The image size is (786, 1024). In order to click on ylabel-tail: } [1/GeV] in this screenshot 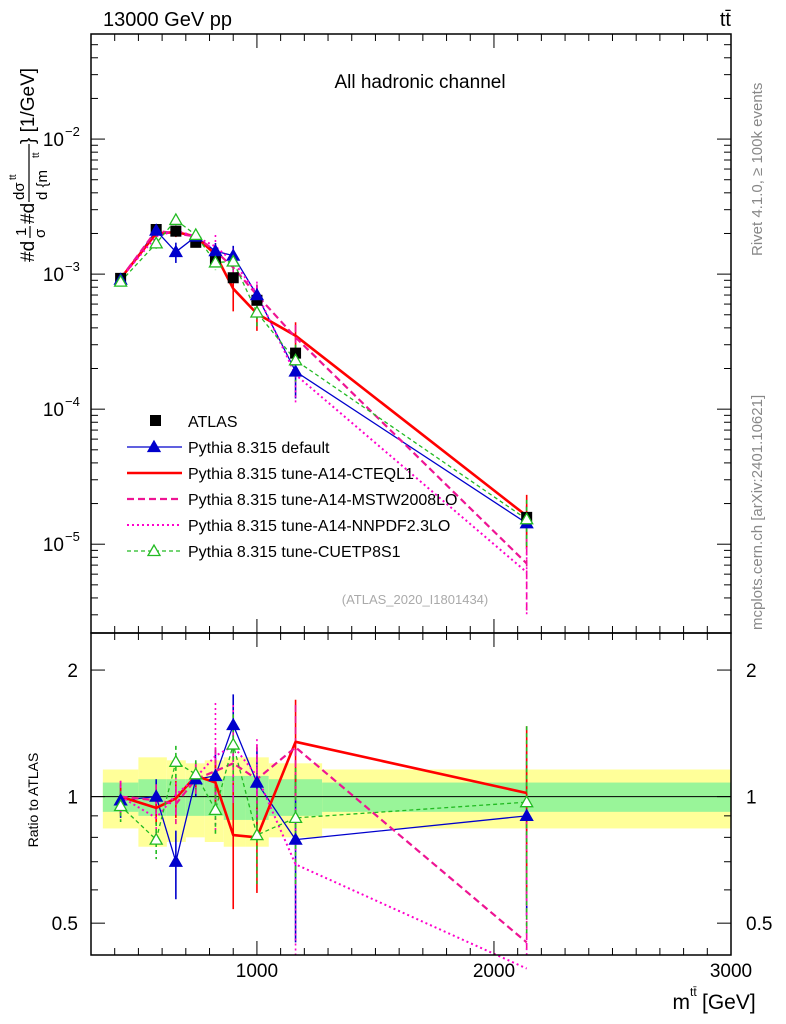, I will do `click(28, 106)`.